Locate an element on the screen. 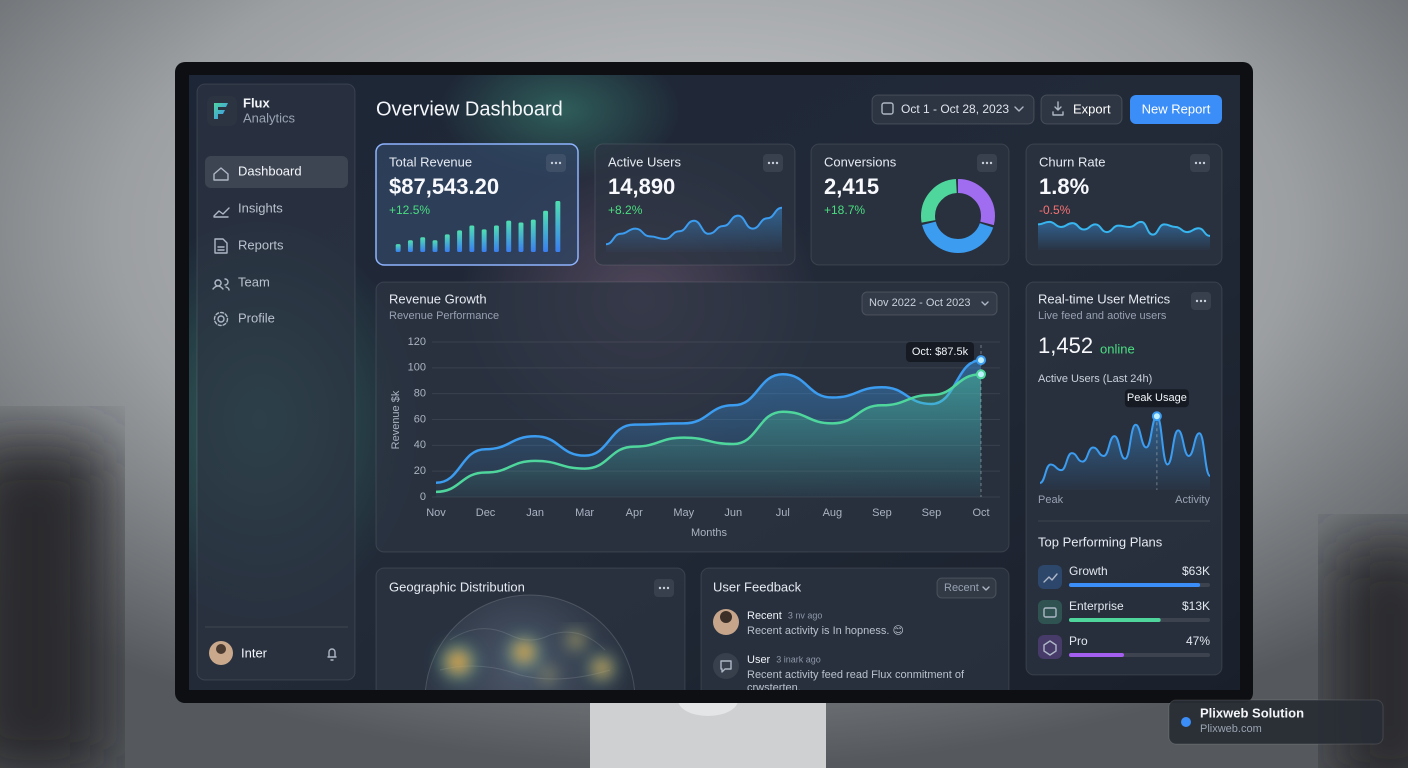 The image size is (1408, 768). plan-name: Pro is located at coordinates (1078, 641).